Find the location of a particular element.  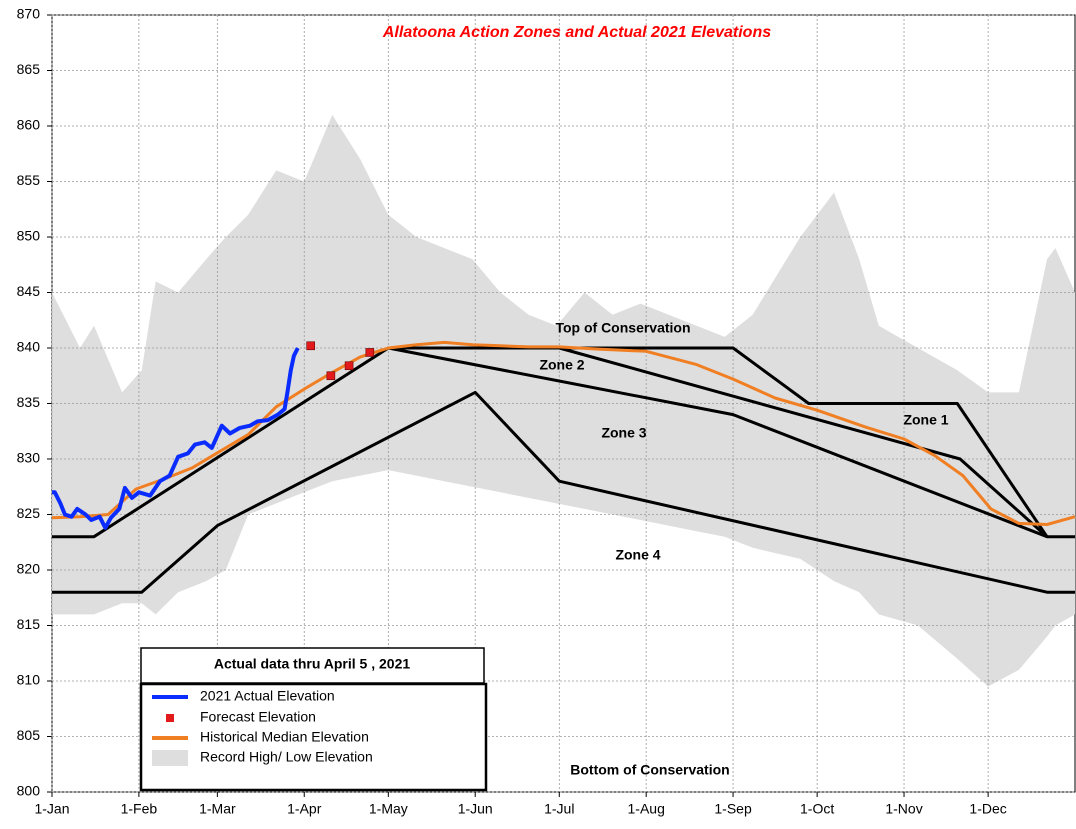

legend-title: Actual data thru April 5 , 2021 is located at coordinates (312, 664).